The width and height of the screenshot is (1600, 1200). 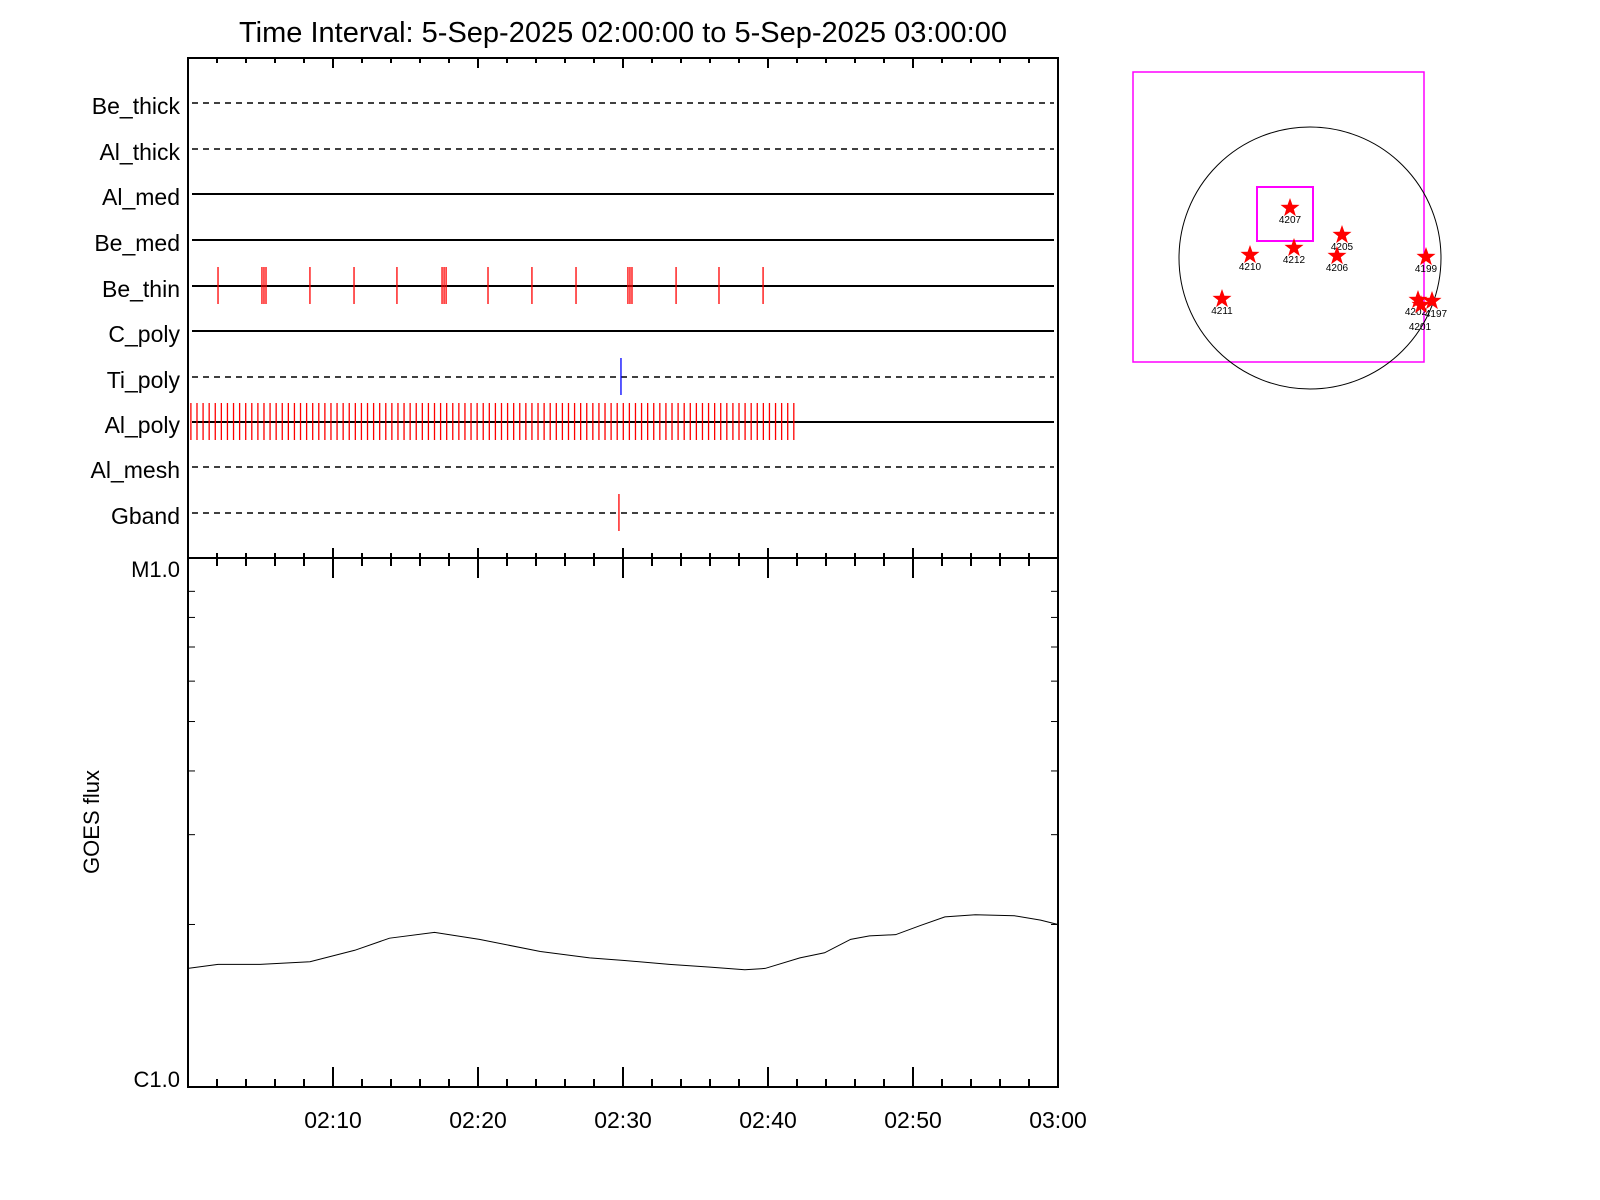 I want to click on x-tick-label: 02:50, so click(x=913, y=1120).